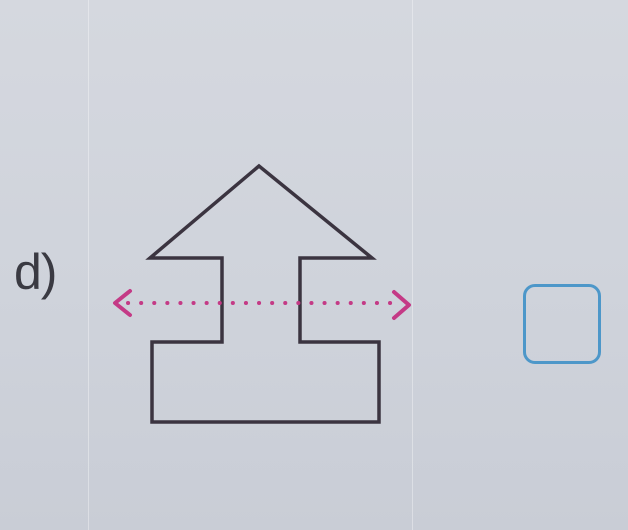  What do you see at coordinates (122, 303) in the screenshot?
I see `symmetry-line-left-arrowhead` at bounding box center [122, 303].